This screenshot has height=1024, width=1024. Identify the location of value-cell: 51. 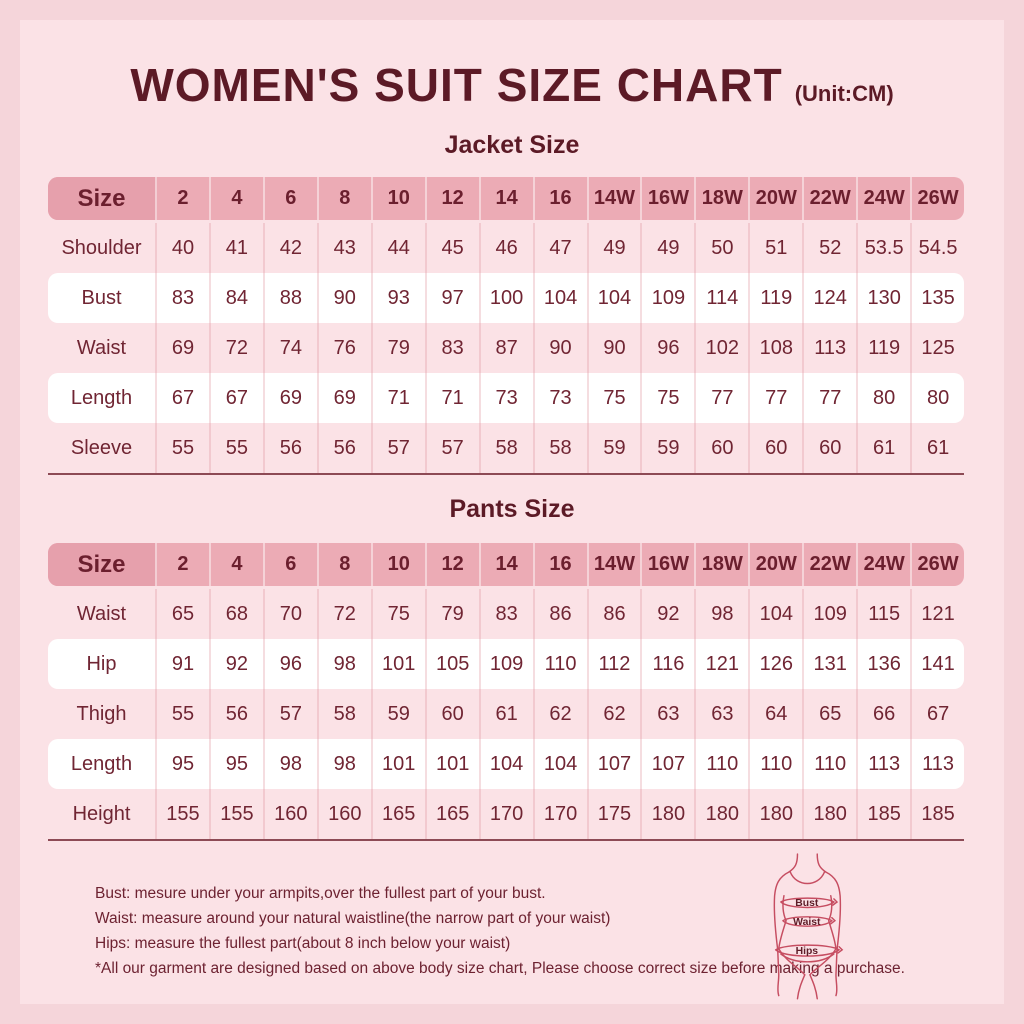
(777, 248).